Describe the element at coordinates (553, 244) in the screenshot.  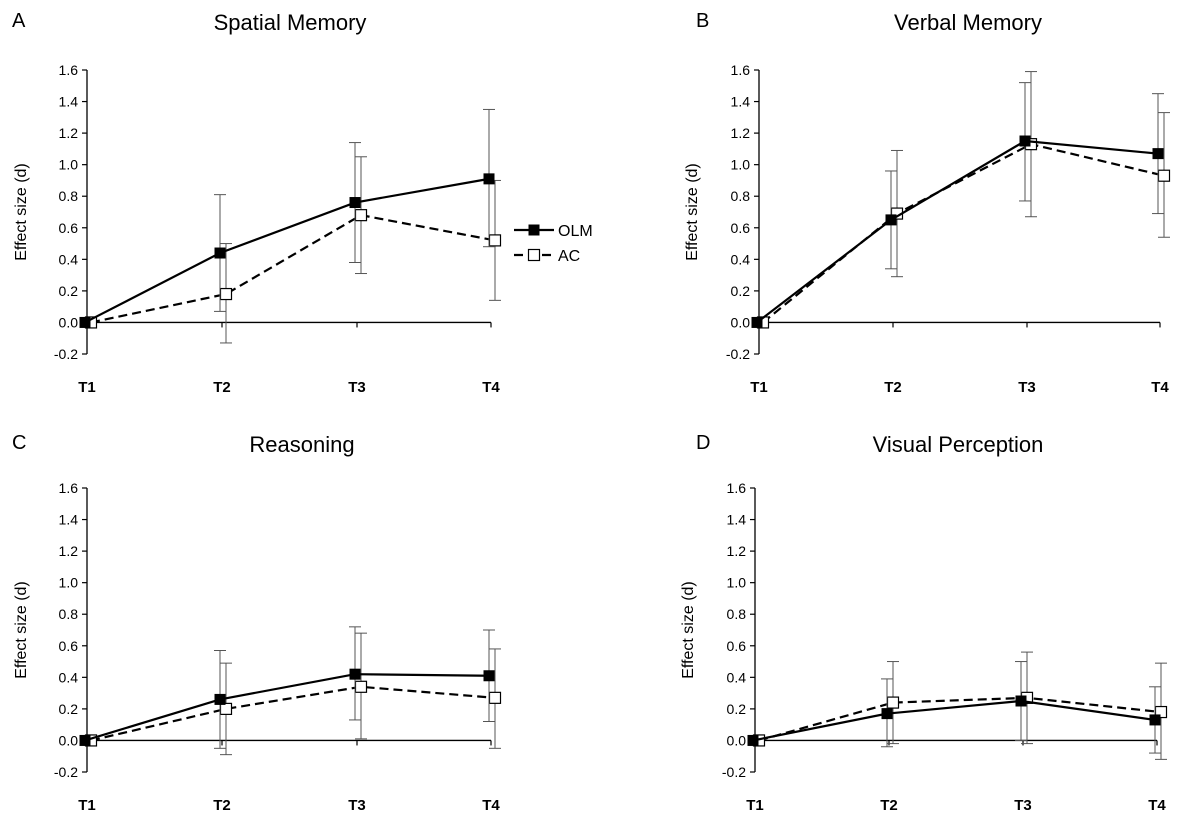
I see `legend: OLM AC` at that location.